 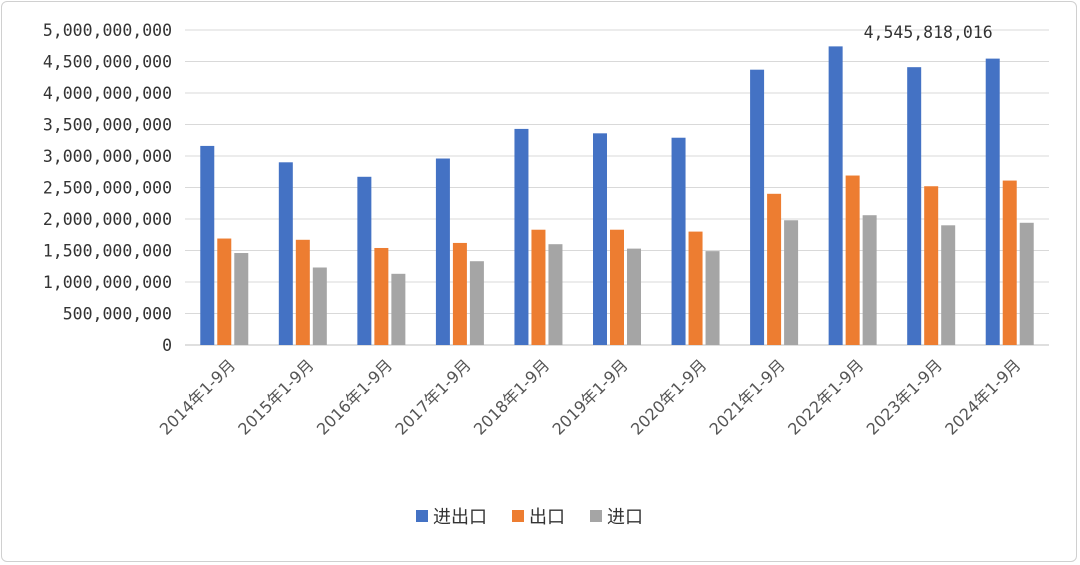 I want to click on bar-进口-2019年1-9月, so click(x=634, y=296).